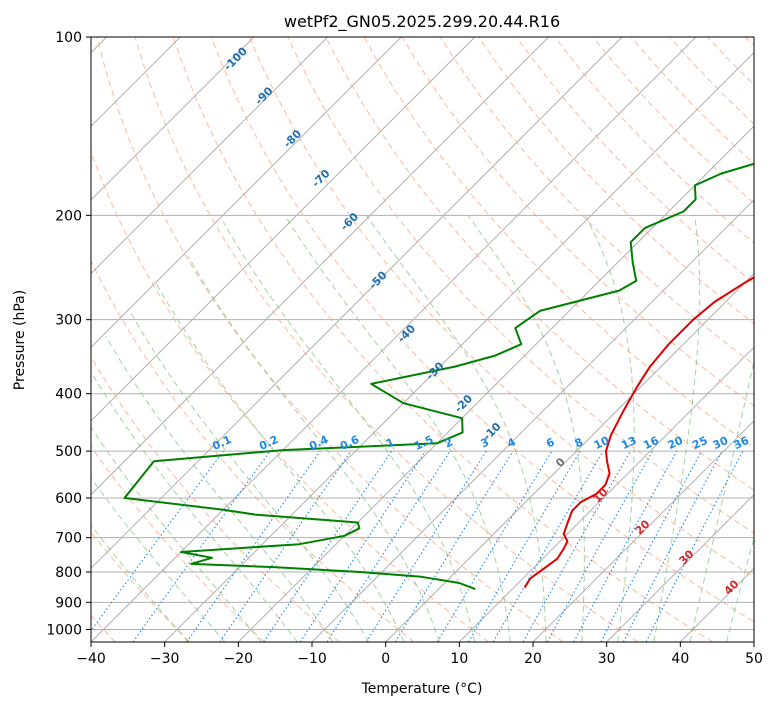 The width and height of the screenshot is (775, 708). What do you see at coordinates (459, 659) in the screenshot?
I see `x-tick-label: 10` at bounding box center [459, 659].